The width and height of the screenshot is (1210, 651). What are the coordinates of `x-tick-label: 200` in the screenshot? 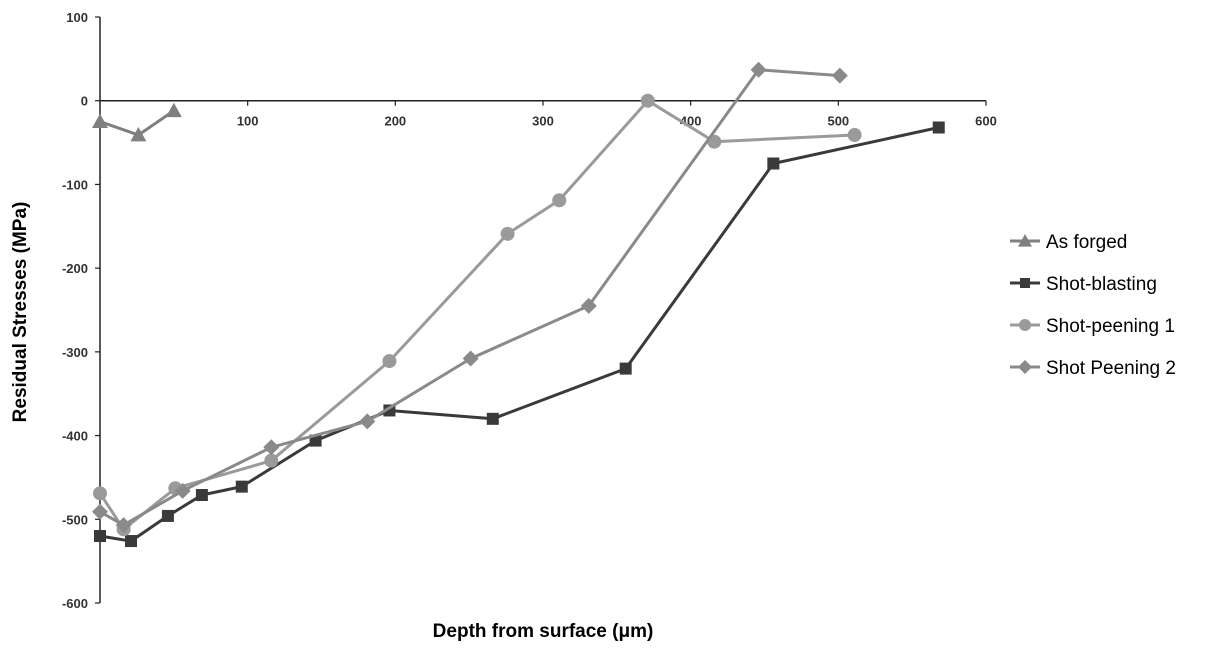 It's located at (395, 121).